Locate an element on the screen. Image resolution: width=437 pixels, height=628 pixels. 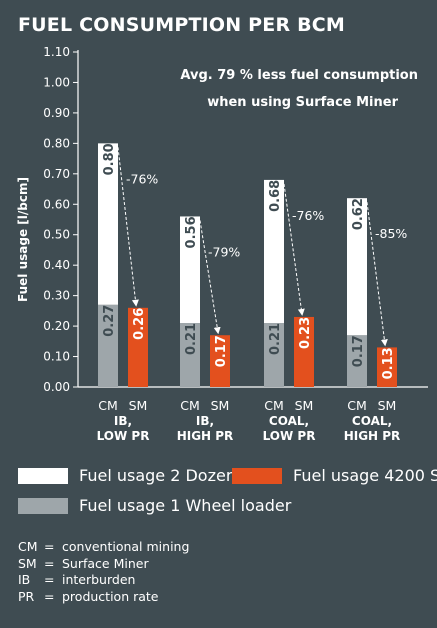
y-tick-label: 0.60 is located at coordinates (56, 204).